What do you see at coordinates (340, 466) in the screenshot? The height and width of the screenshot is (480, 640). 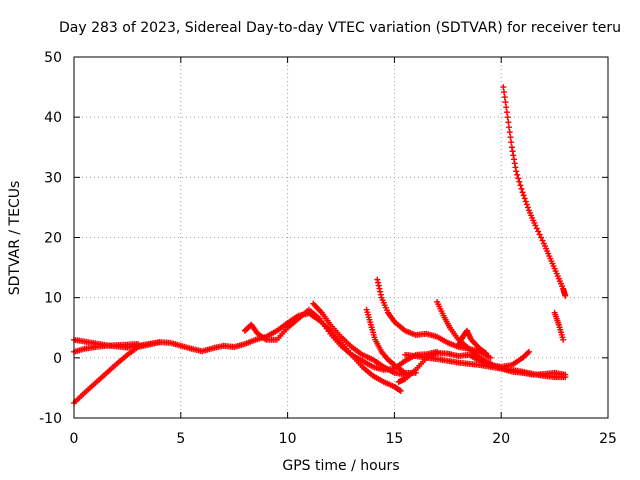 I see `x-axis-label: GPS time / hours` at bounding box center [340, 466].